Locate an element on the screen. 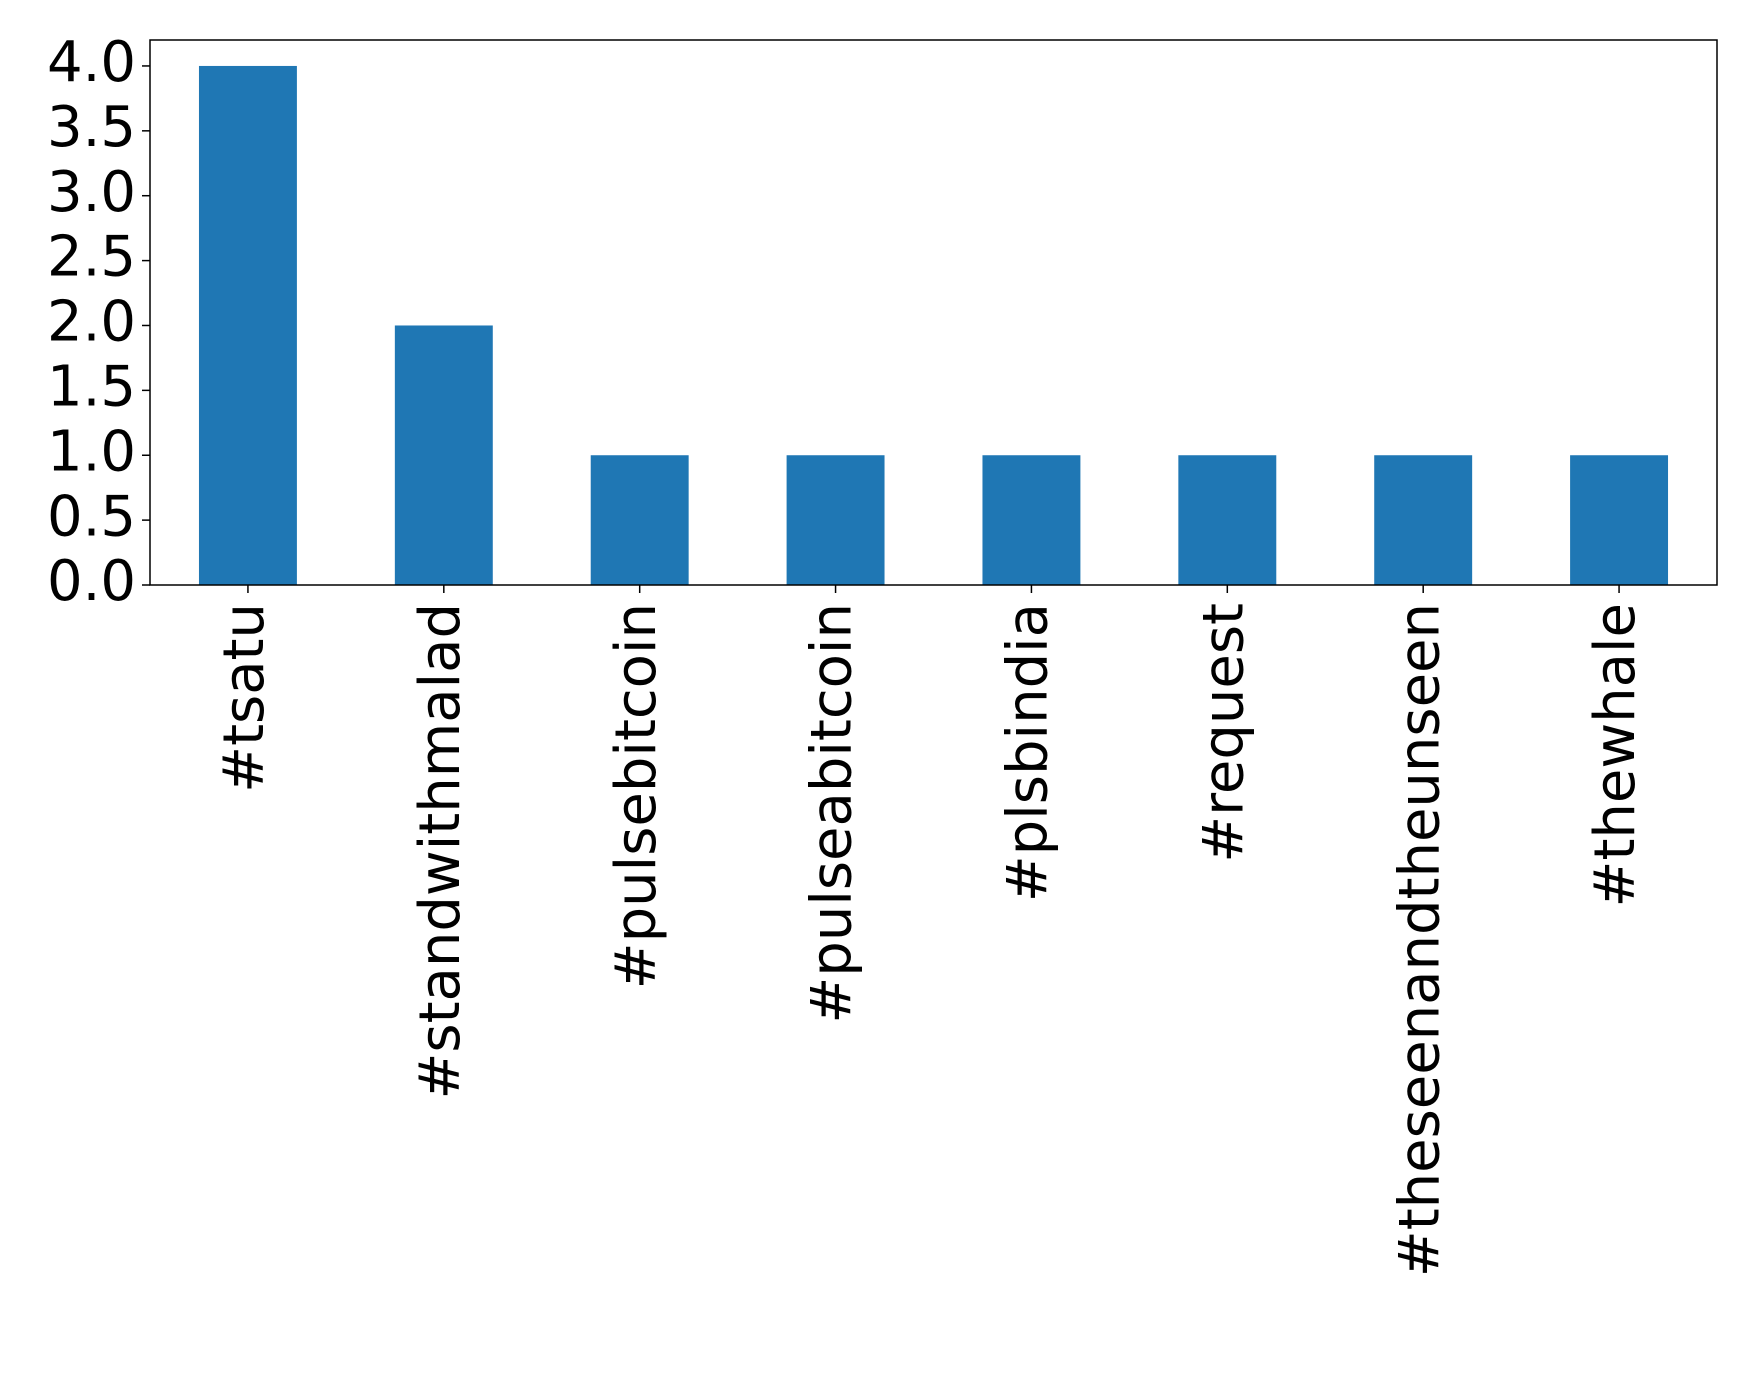 The width and height of the screenshot is (1739, 1380). x-tick-label: #thewhale is located at coordinates (1615, 755).